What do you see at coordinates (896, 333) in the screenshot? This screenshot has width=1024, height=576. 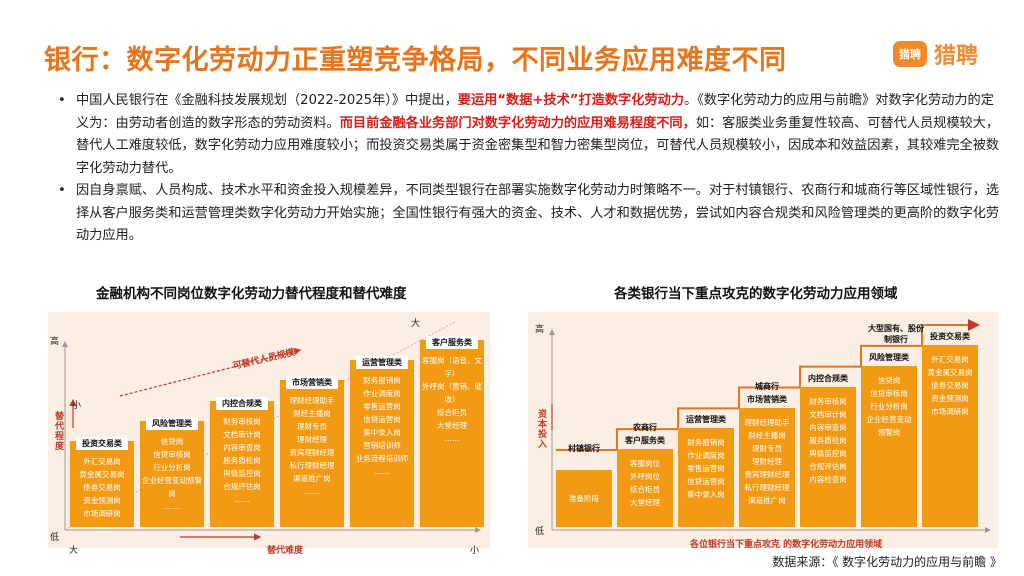 I see `right-bank-label-4: 大型国有、股份制银行` at bounding box center [896, 333].